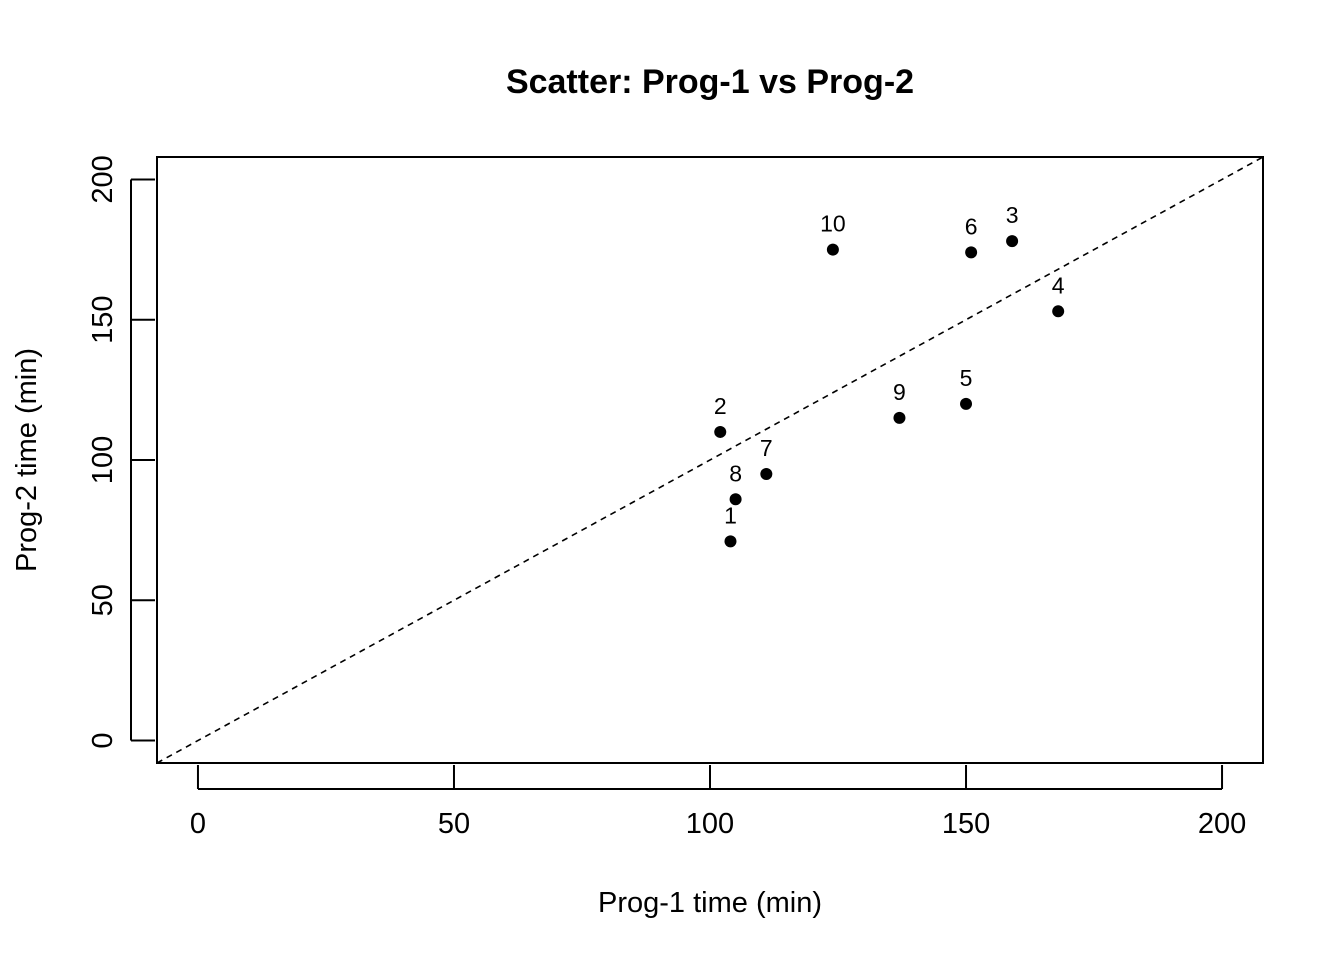 The width and height of the screenshot is (1344, 960). Describe the element at coordinates (103, 460) in the screenshot. I see `y-tick-label: 100` at that location.